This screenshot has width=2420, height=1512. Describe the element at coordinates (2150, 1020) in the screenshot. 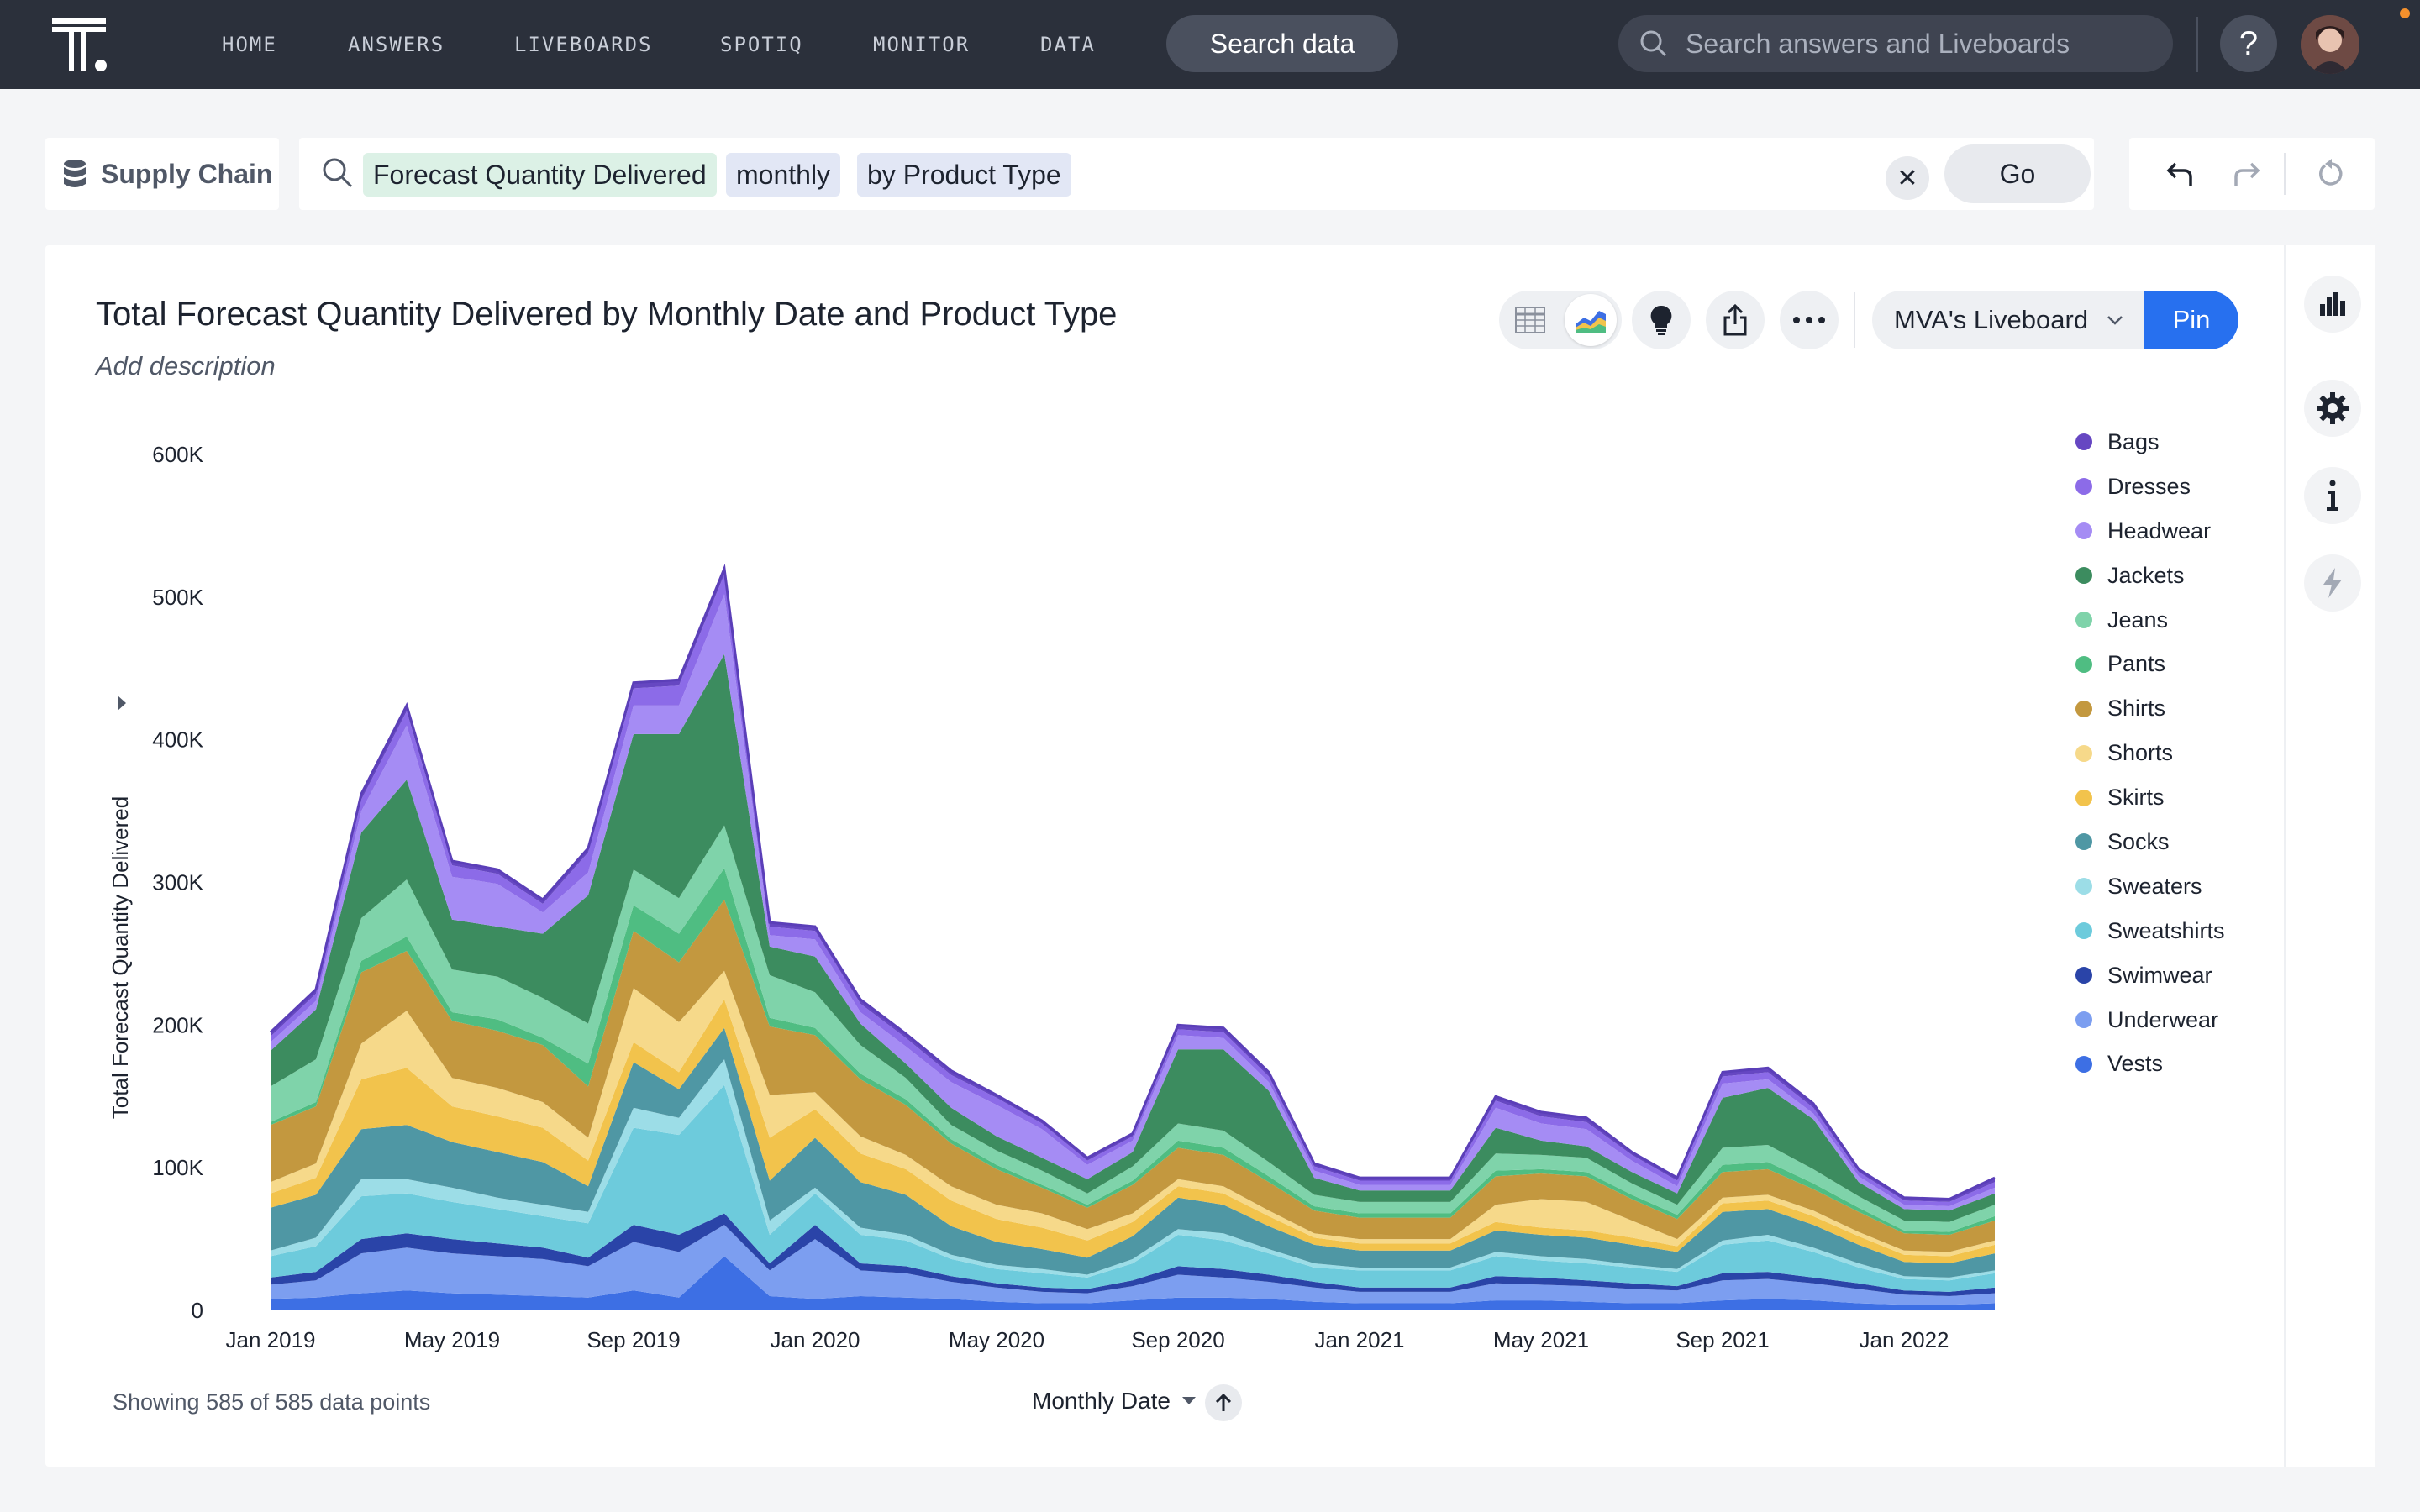

I see `legend-item-underwear: Underwear` at that location.